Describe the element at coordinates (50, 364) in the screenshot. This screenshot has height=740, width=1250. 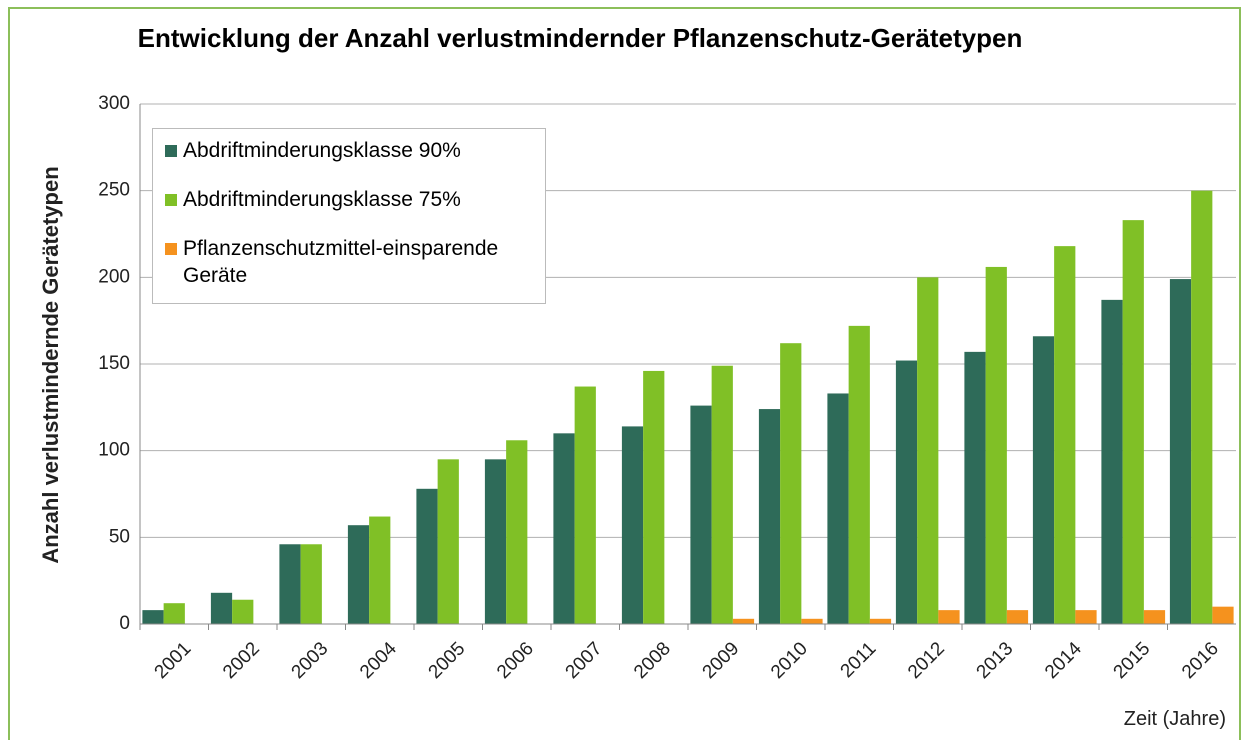
I see `y-axis-label: Anzahl verlustmindernde Gerätetypen` at that location.